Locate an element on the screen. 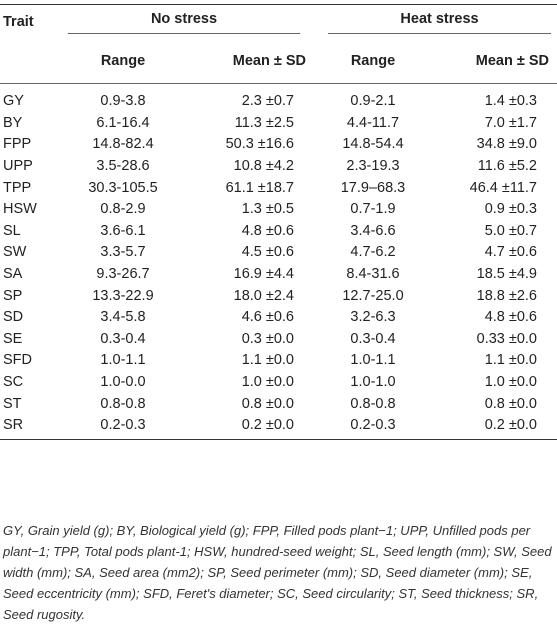  hs-mean-cell: 34.8 ±9.0 is located at coordinates (506, 144).